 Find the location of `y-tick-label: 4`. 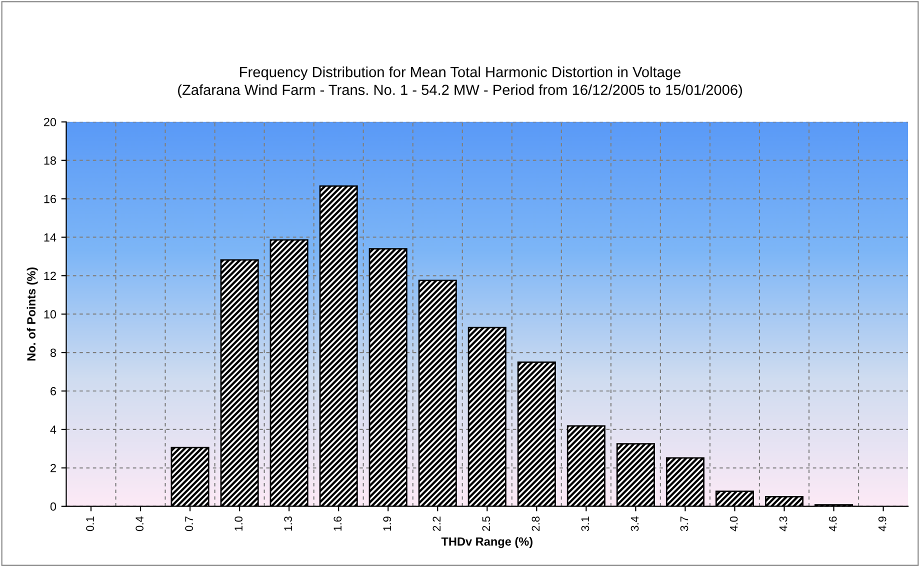

y-tick-label: 4 is located at coordinates (53, 430).